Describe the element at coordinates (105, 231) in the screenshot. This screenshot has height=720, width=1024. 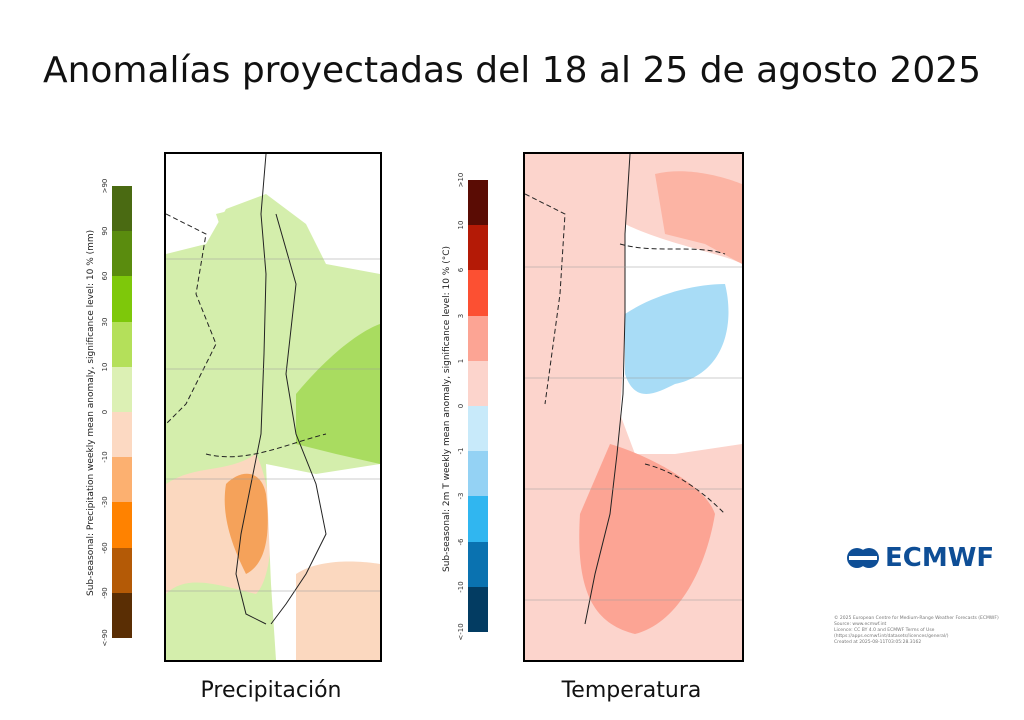
I see `precipitation-colorbar-tick: 90` at that location.